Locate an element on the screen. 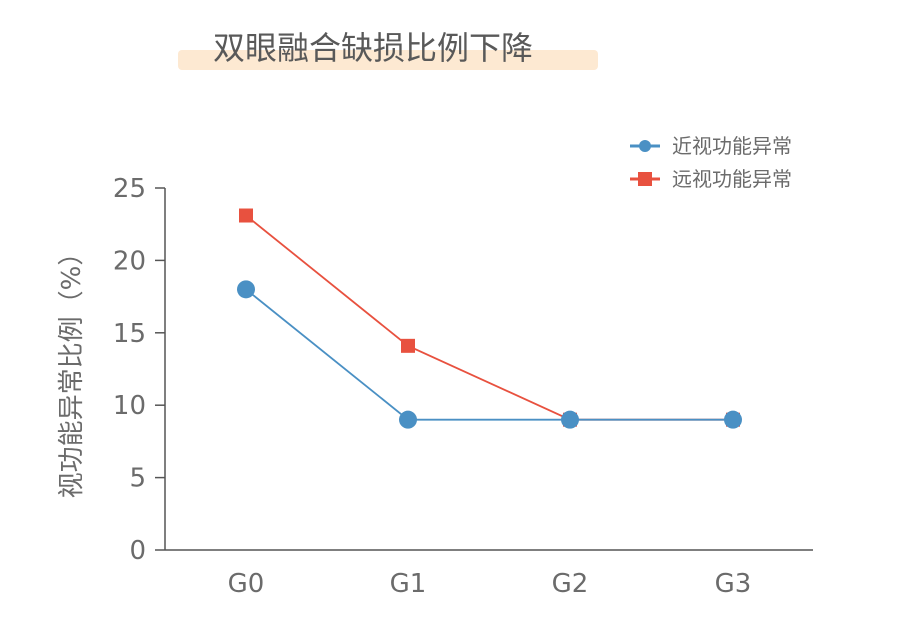 This screenshot has width=908, height=623. y-axis-label: 视功能异常比例（%） is located at coordinates (72, 369).